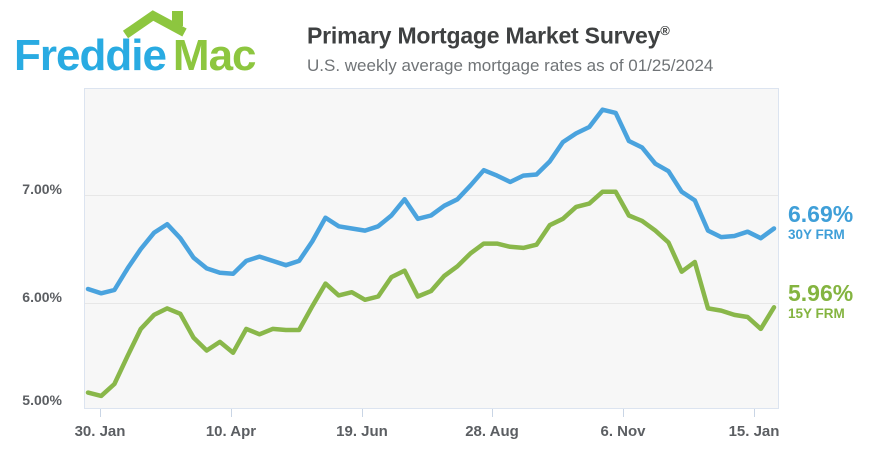 This screenshot has width=876, height=460. I want to click on freddie-mac-logo: Freddie Mac, so click(159, 44).